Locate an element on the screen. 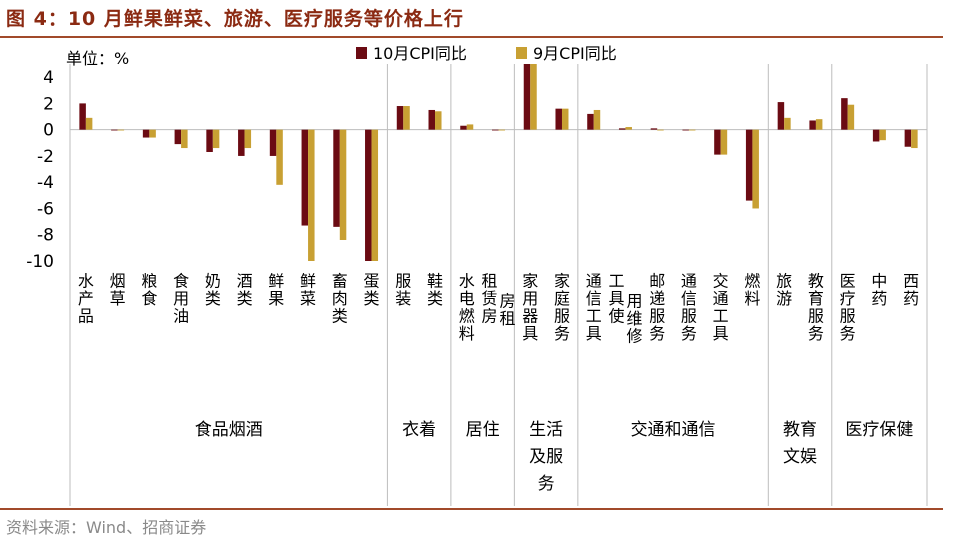 The image size is (957, 542). category-label: 食用油 is located at coordinates (181, 299).